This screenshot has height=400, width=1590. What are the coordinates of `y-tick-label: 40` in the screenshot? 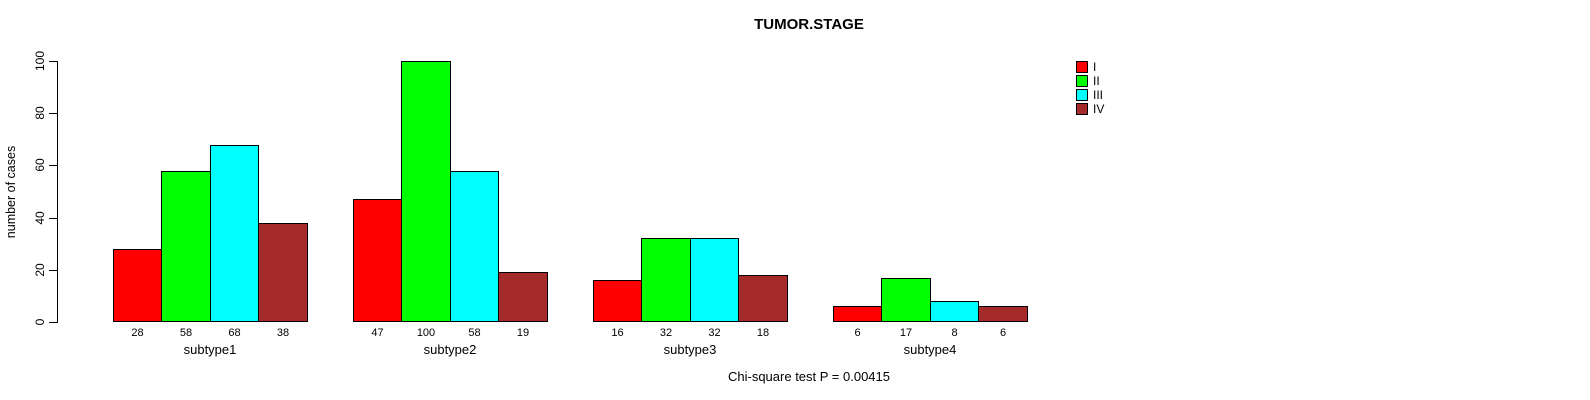 It's located at (40, 218).